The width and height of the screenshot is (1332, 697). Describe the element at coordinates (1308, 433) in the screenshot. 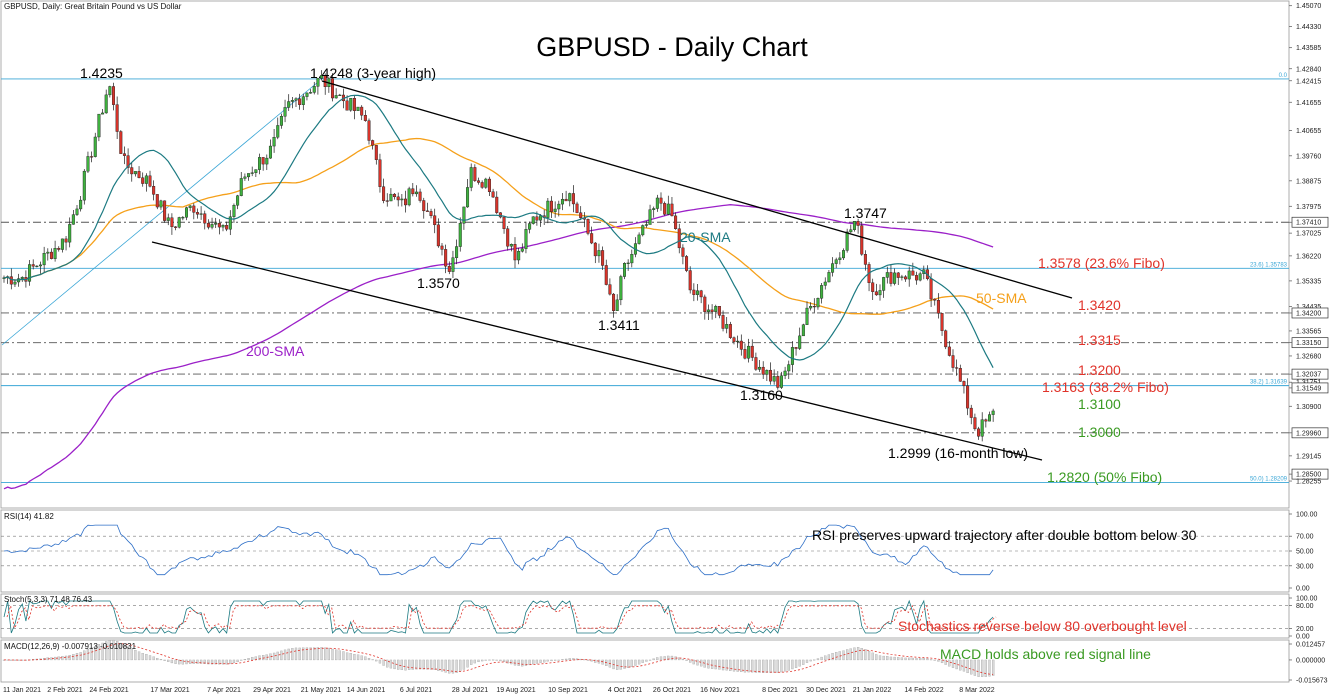

I see `price-tick-label: 1.29960` at that location.